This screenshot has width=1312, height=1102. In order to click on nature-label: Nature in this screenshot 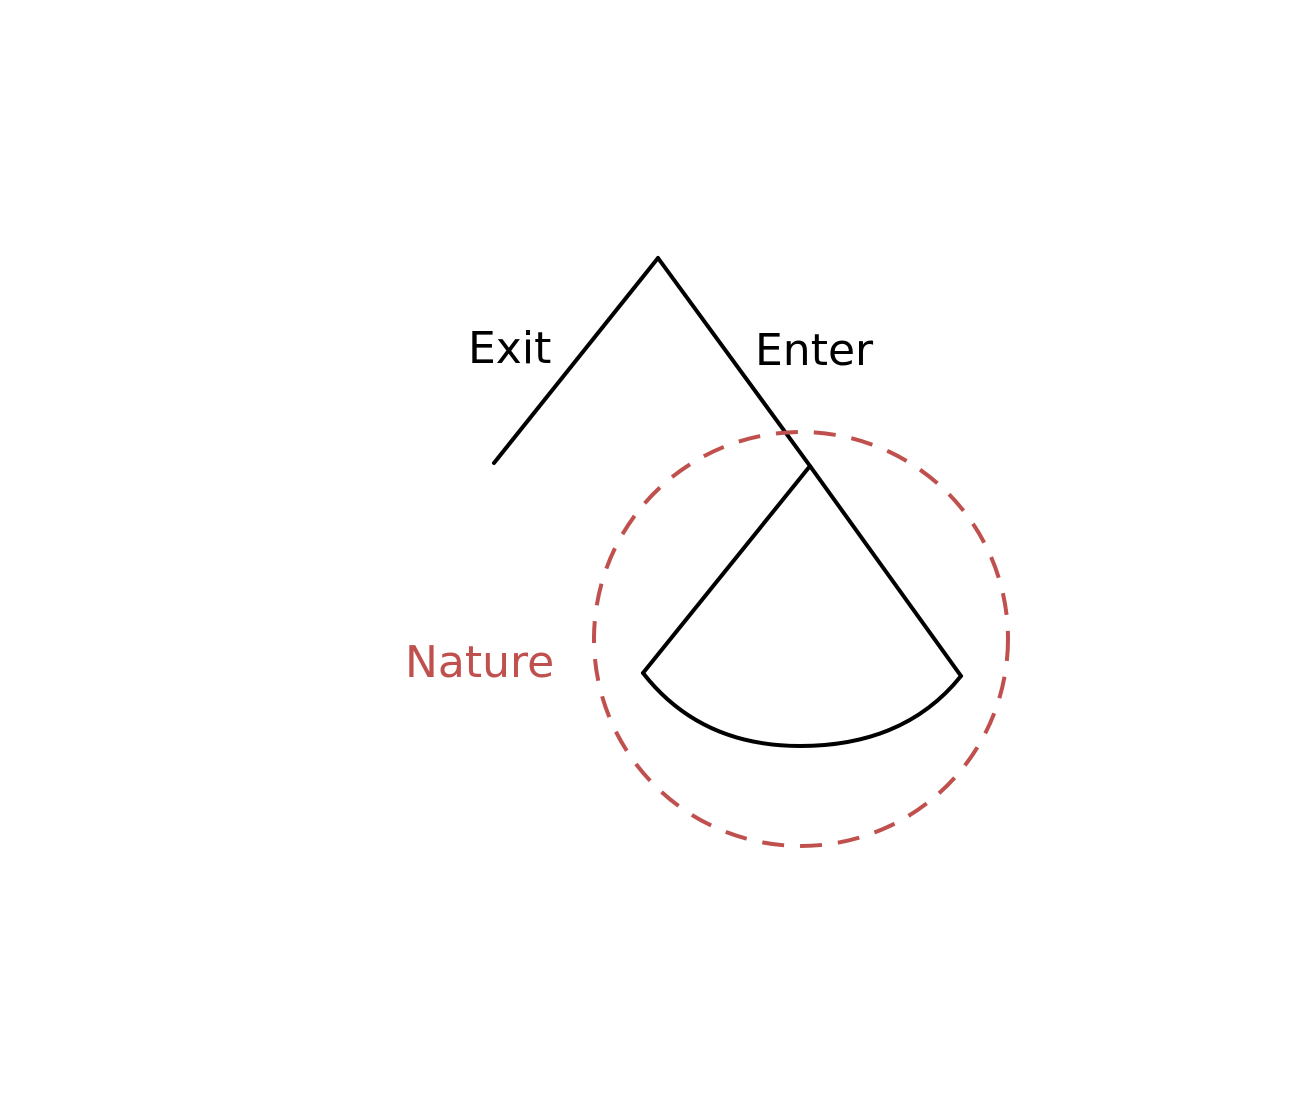, I will do `click(479, 662)`.